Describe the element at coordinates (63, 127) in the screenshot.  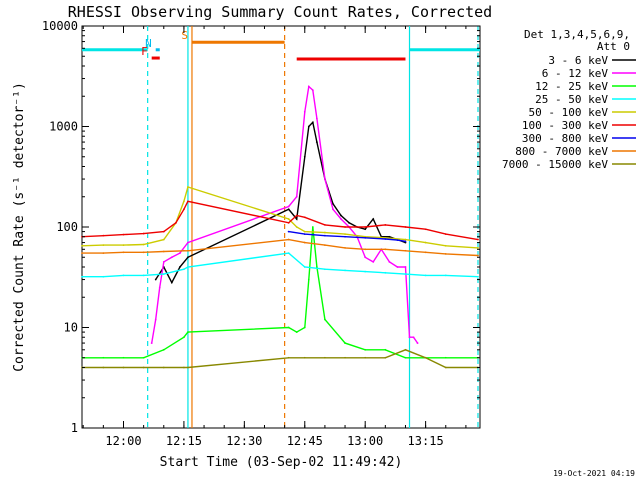
I see `y-tick-label: 1000` at that location.